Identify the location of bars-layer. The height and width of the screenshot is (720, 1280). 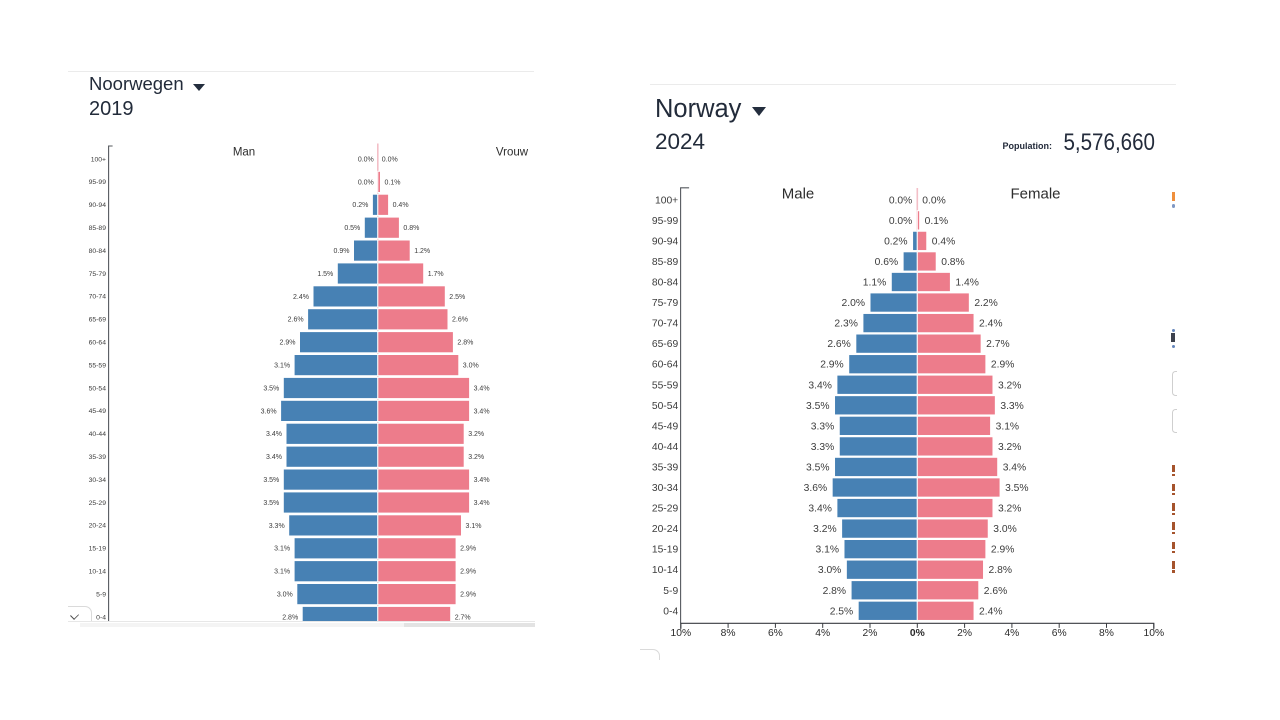
(375, 398).